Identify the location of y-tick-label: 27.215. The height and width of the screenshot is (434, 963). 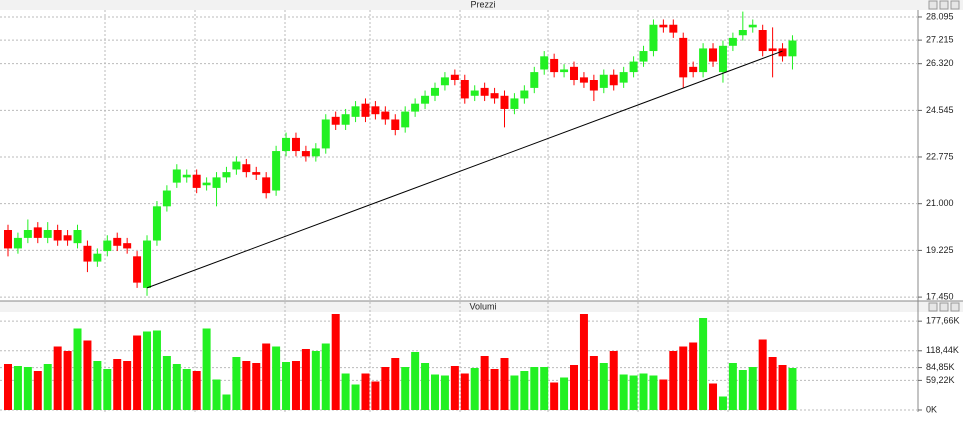
(940, 40).